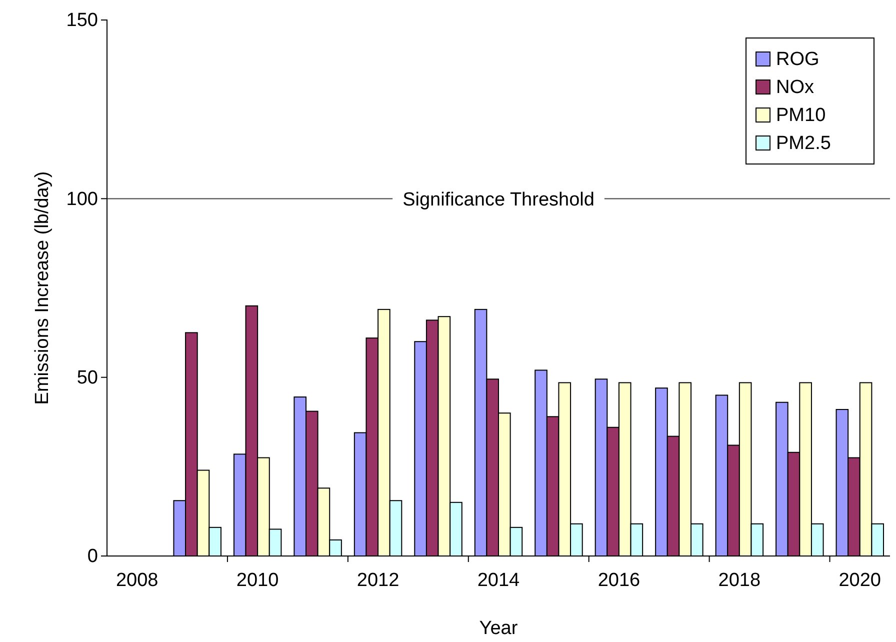  I want to click on legend-label: PM2.5, so click(803, 143).